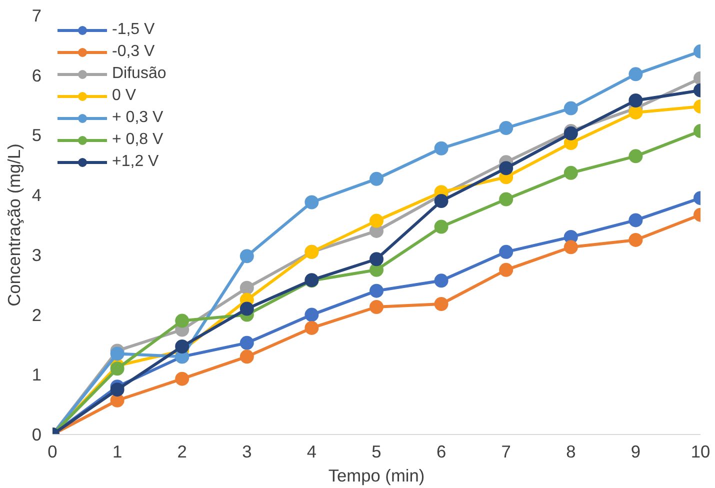 This screenshot has height=488, width=715. I want to click on x-tick-label: 3, so click(247, 452).